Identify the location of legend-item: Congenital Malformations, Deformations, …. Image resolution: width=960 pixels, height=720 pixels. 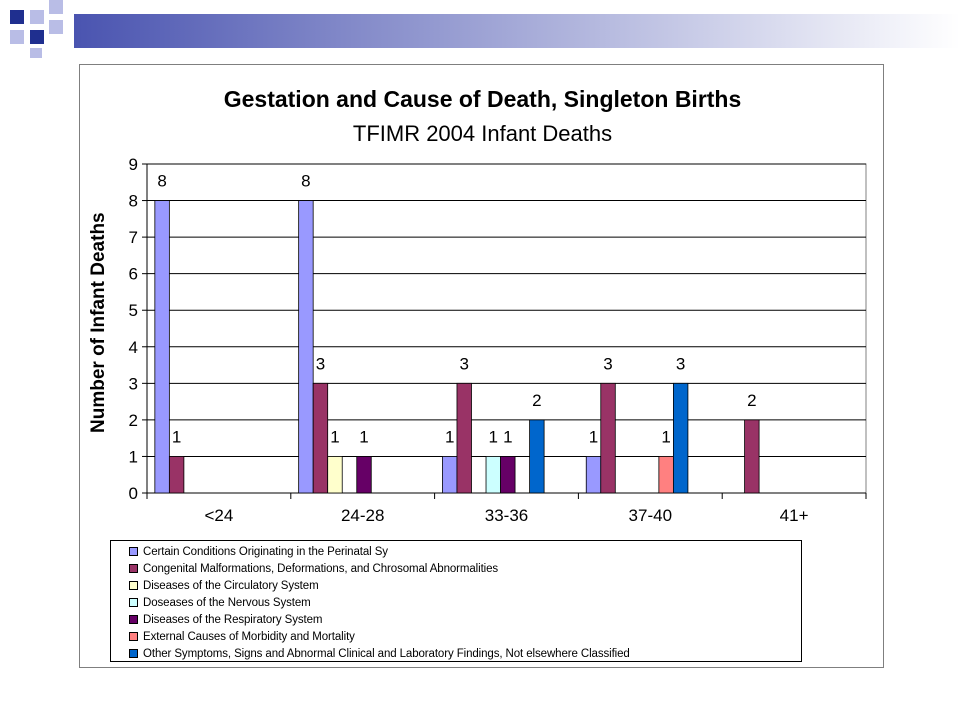
(313, 568).